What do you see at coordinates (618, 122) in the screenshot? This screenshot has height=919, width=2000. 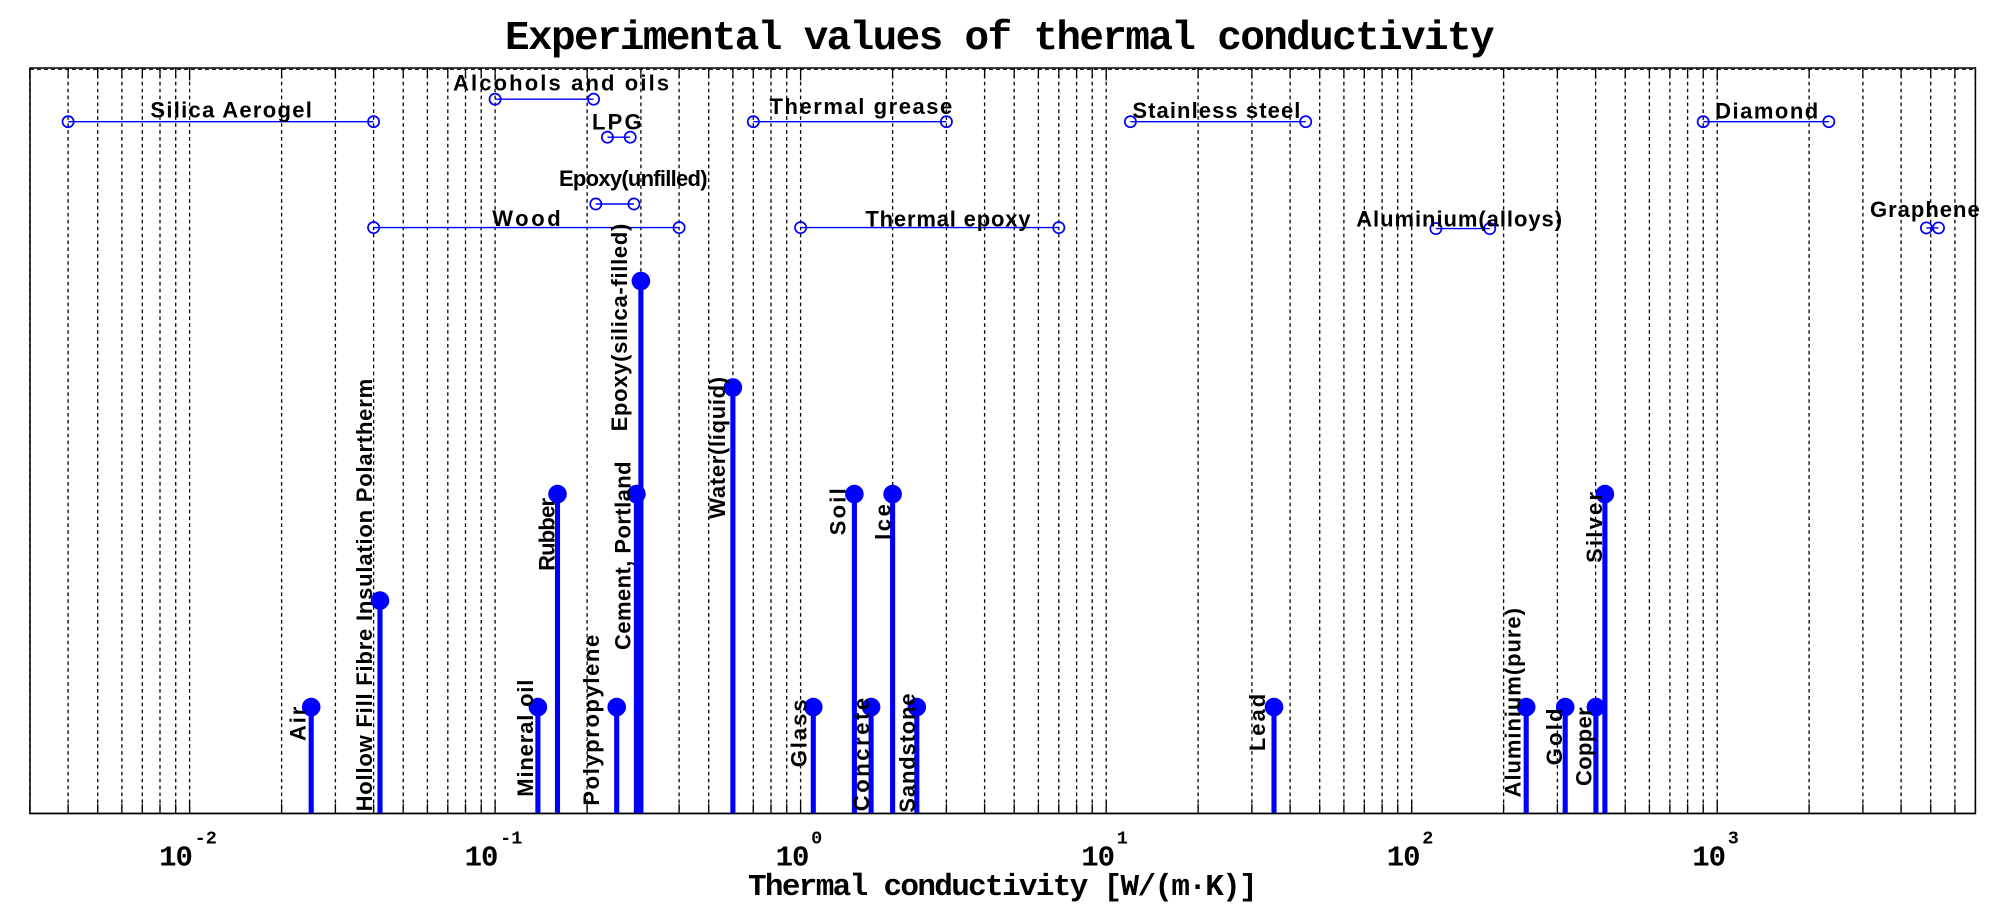 I see `svg-text: LPG` at bounding box center [618, 122].